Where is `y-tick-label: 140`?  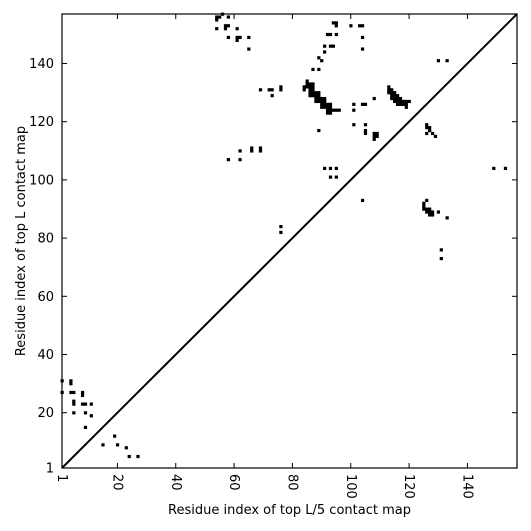
y-tick-label: 140 is located at coordinates (41, 64).